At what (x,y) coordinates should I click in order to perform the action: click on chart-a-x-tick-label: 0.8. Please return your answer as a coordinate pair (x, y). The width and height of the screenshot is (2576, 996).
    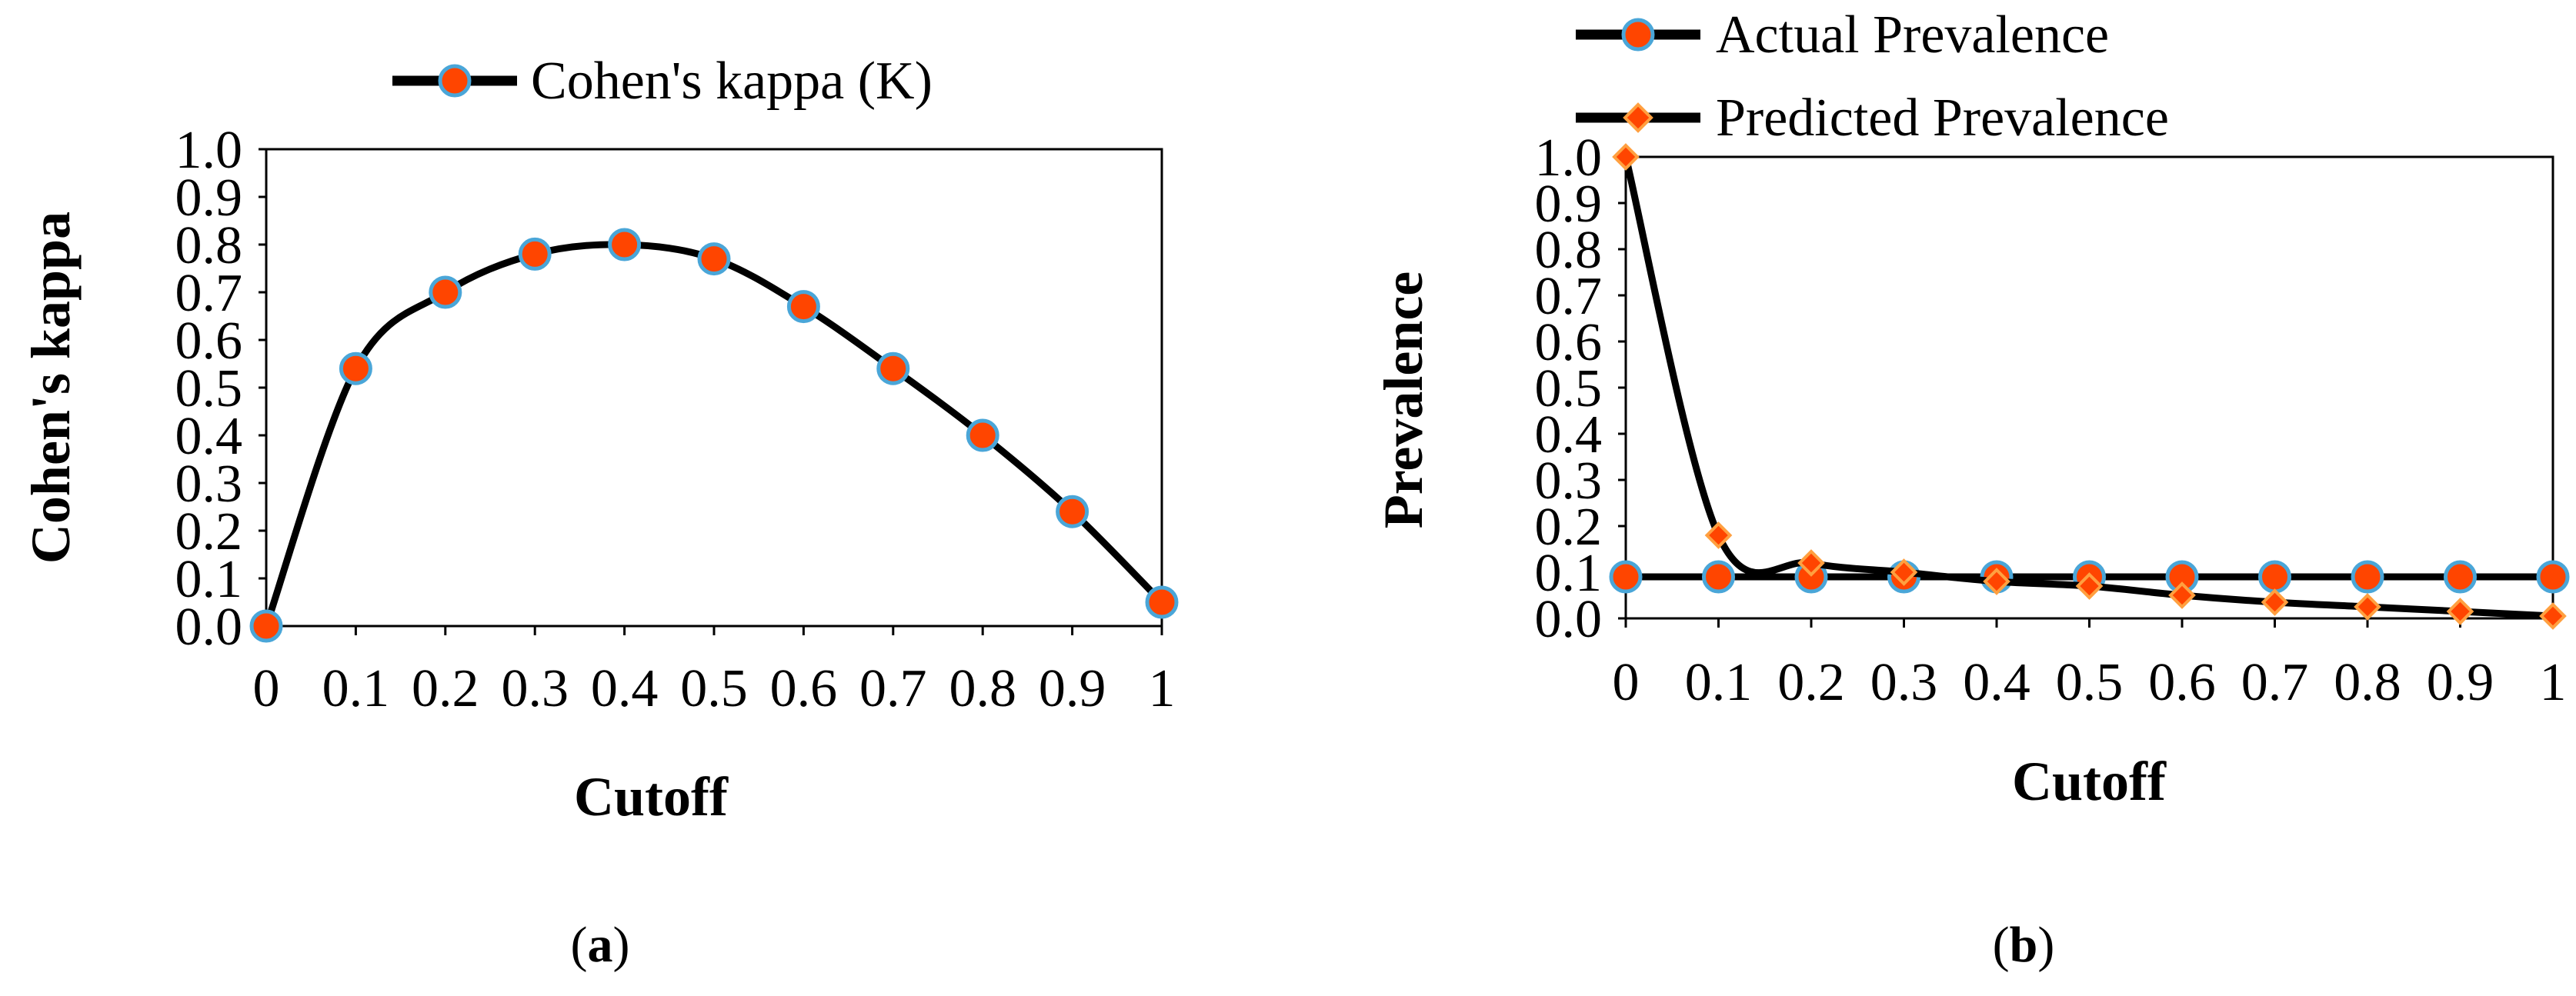
    Looking at the image, I should click on (982, 688).